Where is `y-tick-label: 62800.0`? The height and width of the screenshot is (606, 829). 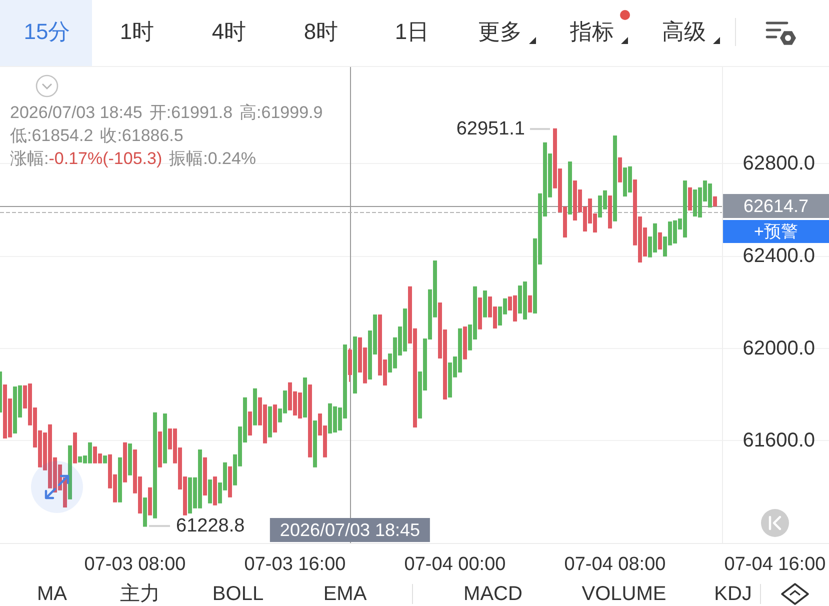
y-tick-label: 62800.0 is located at coordinates (778, 163).